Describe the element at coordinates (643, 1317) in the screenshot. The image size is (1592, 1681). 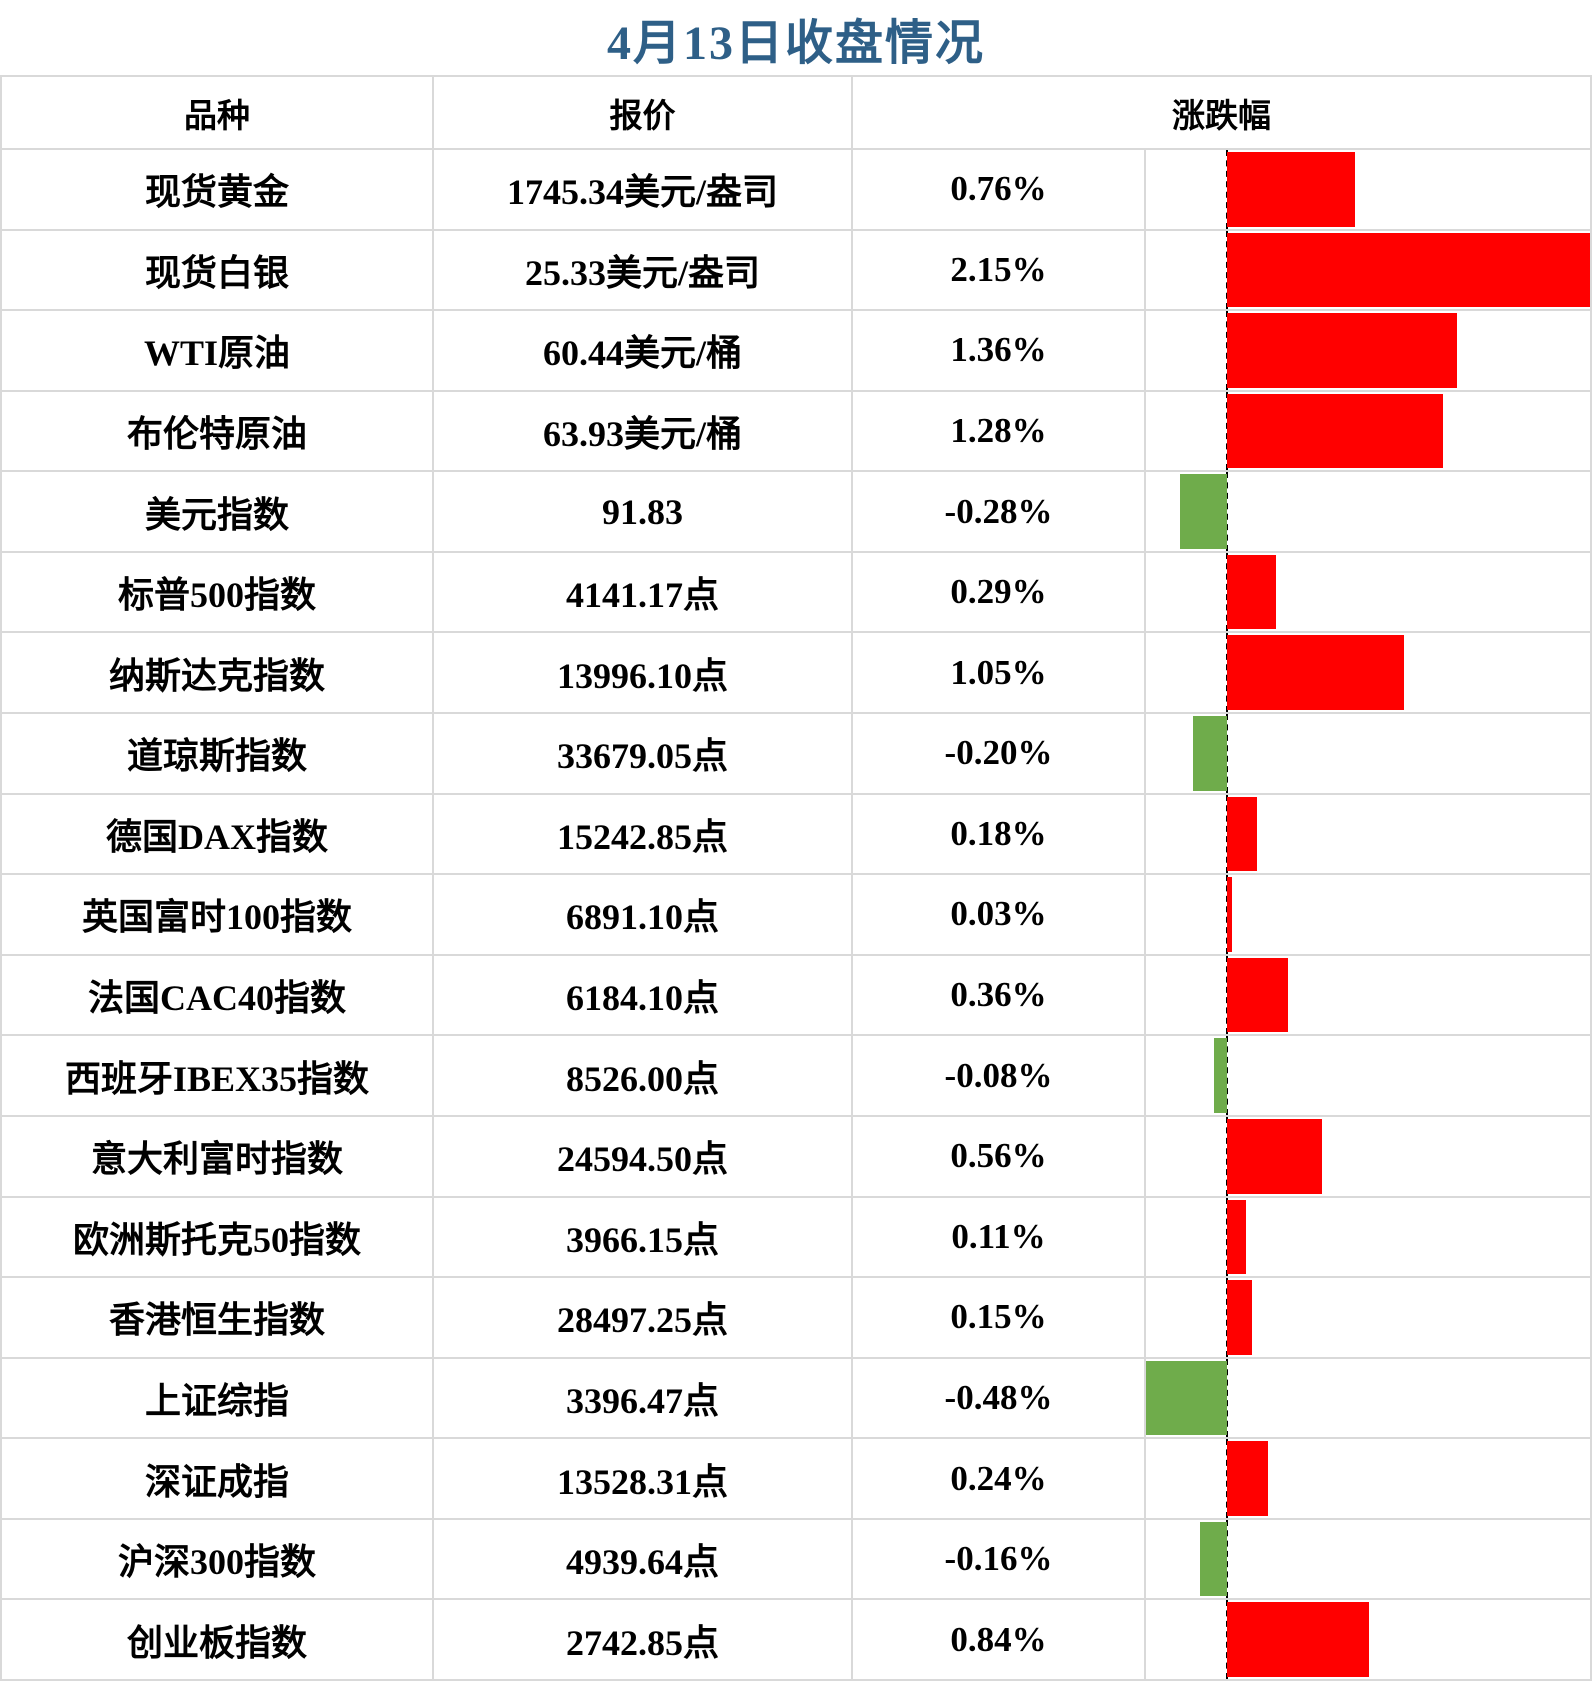
I see `quote-cell: 28497.25点` at that location.